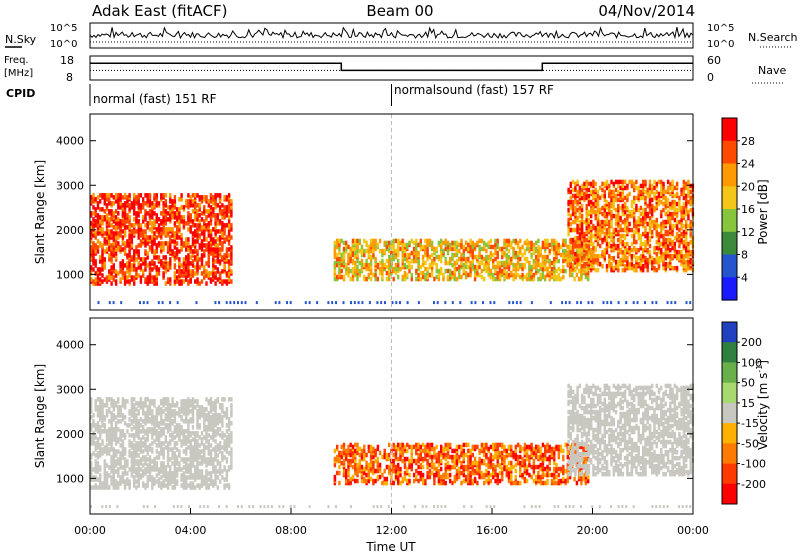 The image size is (800, 558). What do you see at coordinates (21, 39) in the screenshot?
I see `nsky-label: N.Sky` at bounding box center [21, 39].